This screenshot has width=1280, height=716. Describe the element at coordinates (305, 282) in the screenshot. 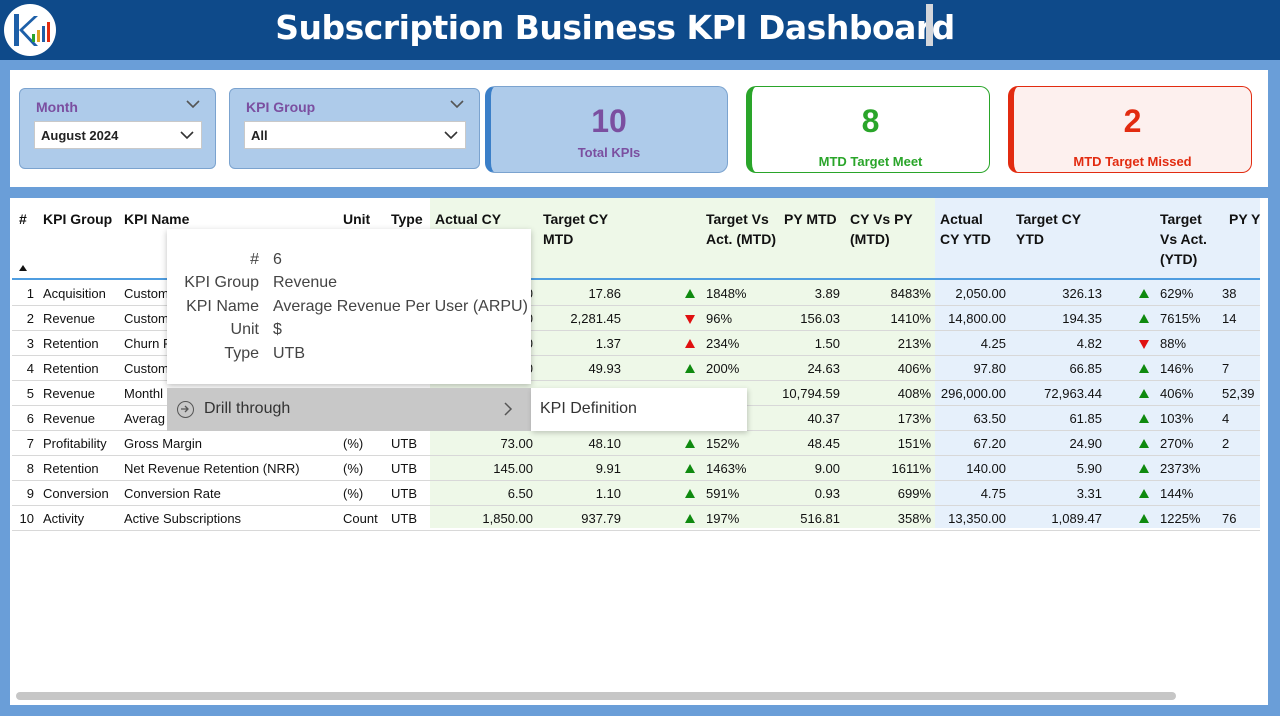

I see `tooltip-group-value: Revenue` at that location.